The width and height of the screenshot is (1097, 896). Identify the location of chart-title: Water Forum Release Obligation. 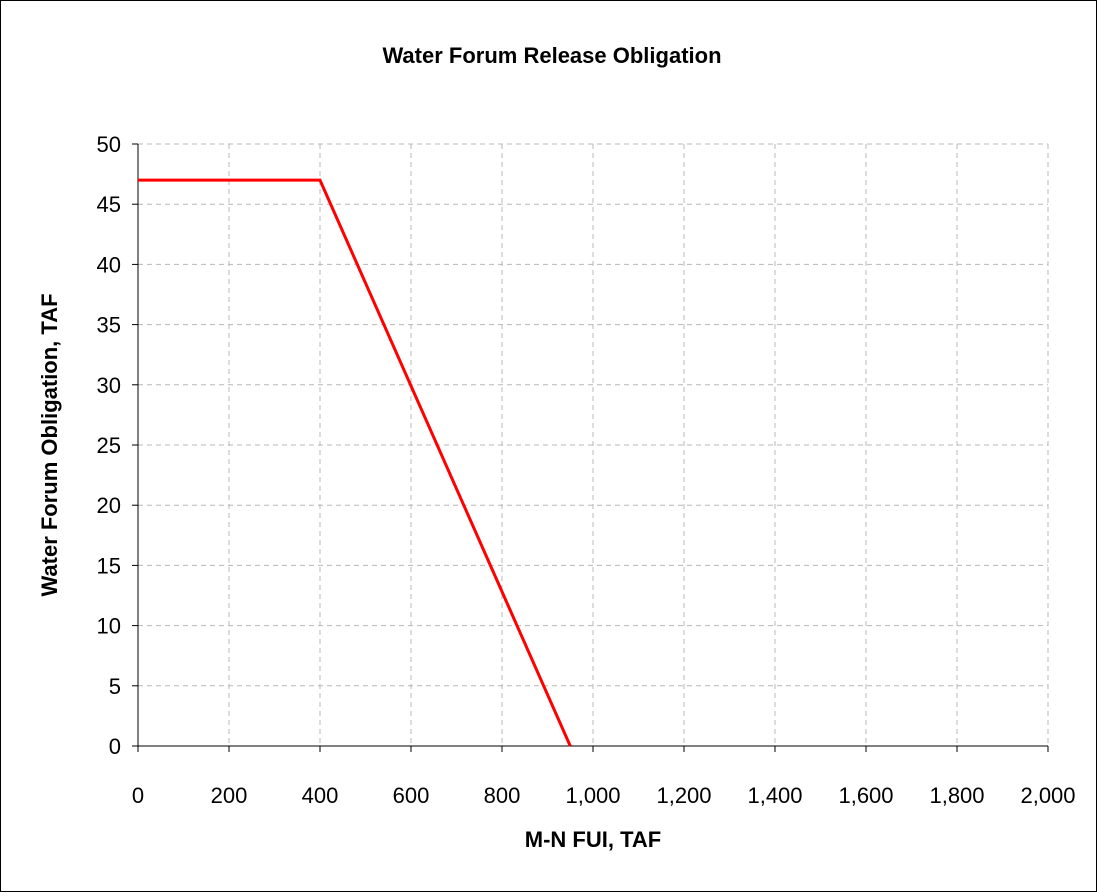
(551, 55).